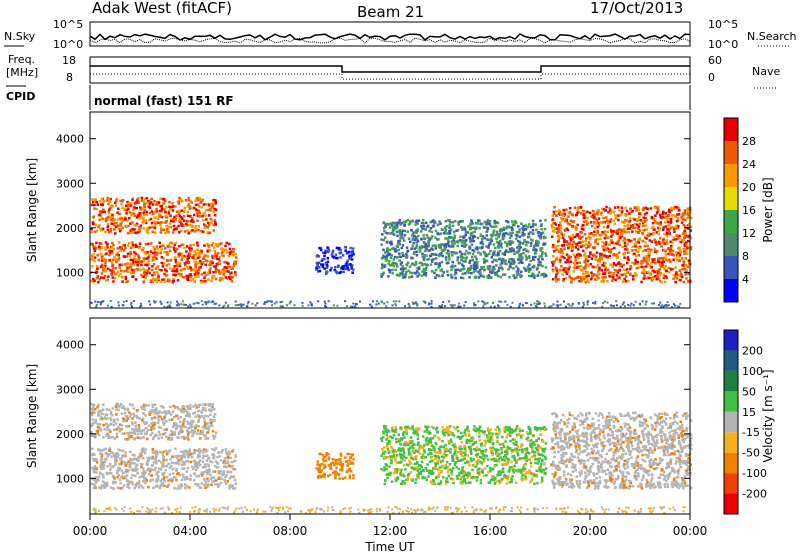  Describe the element at coordinates (745, 256) in the screenshot. I see `colorbar-tick-label: 8` at that location.